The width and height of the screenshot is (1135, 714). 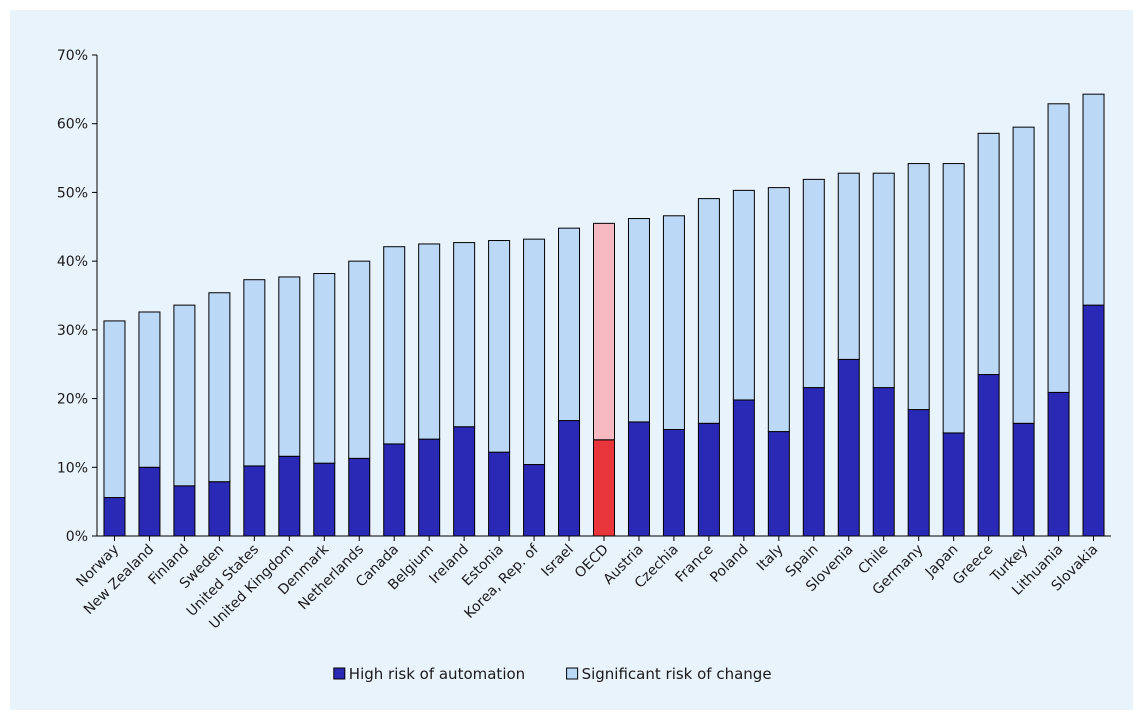 What do you see at coordinates (1023, 275) in the screenshot?
I see `bar-turkey-significant-risk-of-change` at bounding box center [1023, 275].